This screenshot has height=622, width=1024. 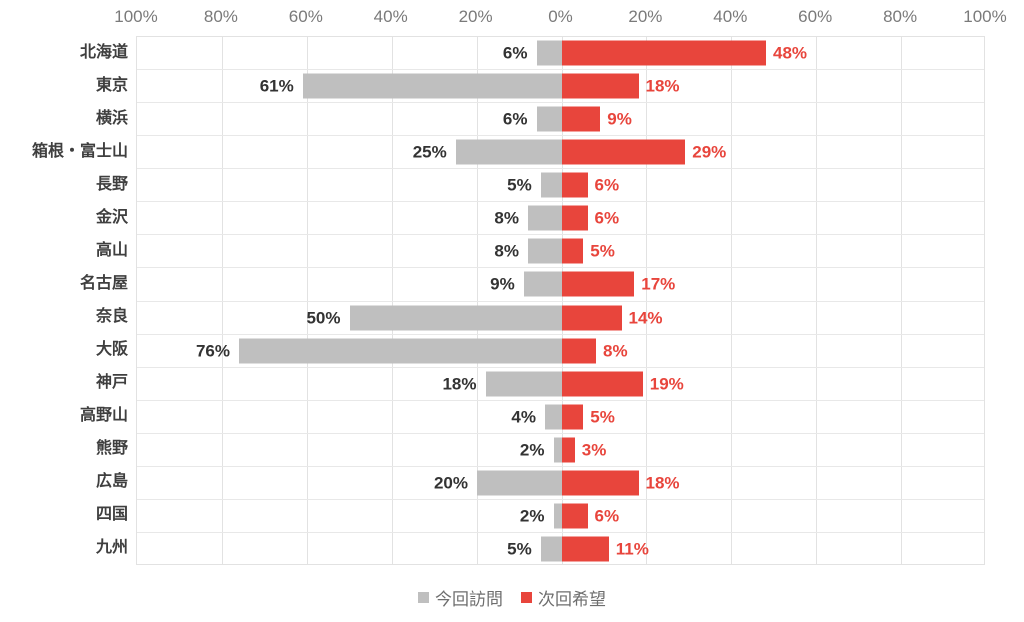 I want to click on y-axis-category-label: 四国, so click(x=111, y=515).